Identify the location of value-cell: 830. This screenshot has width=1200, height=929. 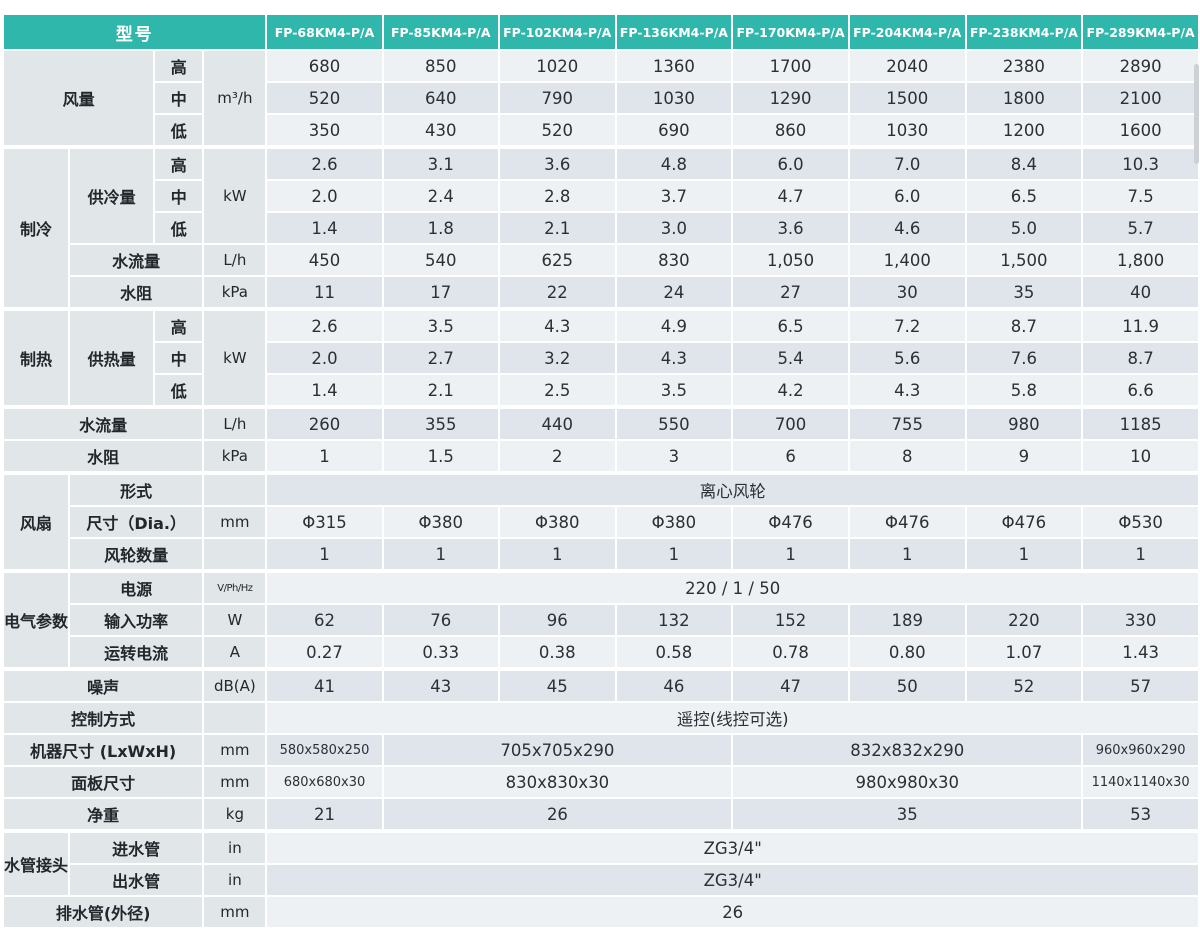
(674, 260).